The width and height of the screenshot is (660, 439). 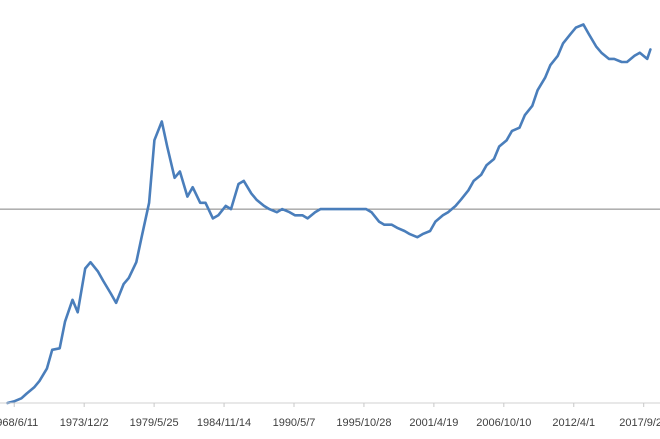 I want to click on x-tick-label: 1984/11/14, so click(x=224, y=423).